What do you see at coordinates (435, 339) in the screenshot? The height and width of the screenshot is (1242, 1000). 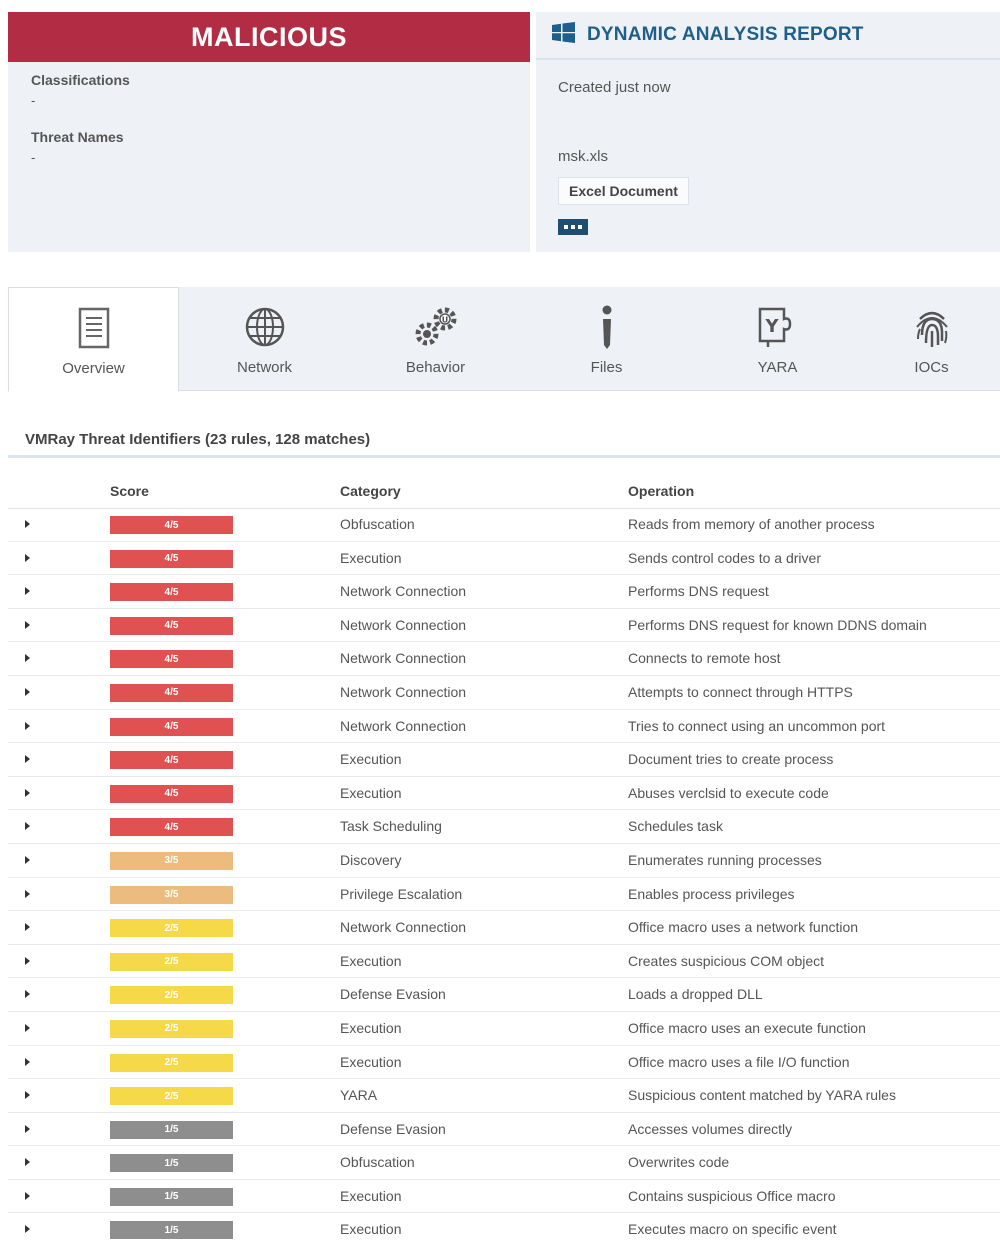 I see `tab-behavior: U Behavior` at bounding box center [435, 339].